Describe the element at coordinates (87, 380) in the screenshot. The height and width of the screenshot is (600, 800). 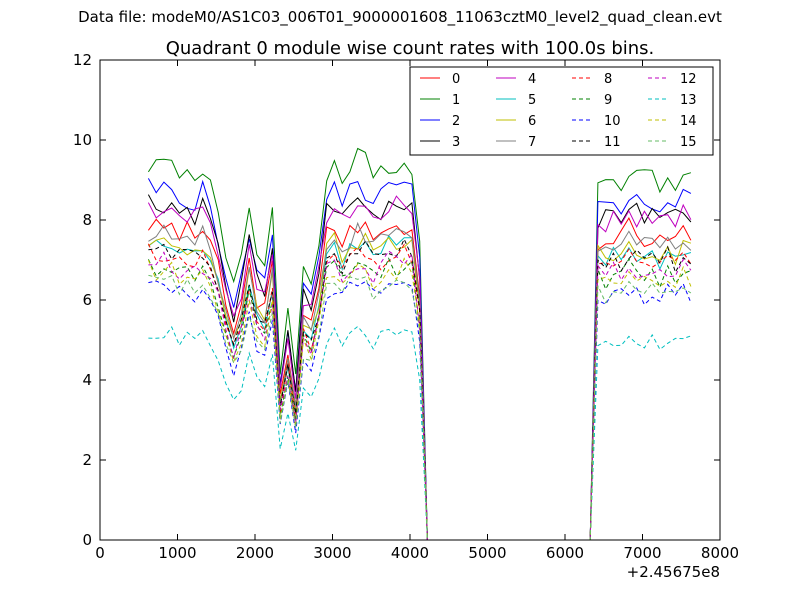
I see `y-tick-label: 4` at that location.